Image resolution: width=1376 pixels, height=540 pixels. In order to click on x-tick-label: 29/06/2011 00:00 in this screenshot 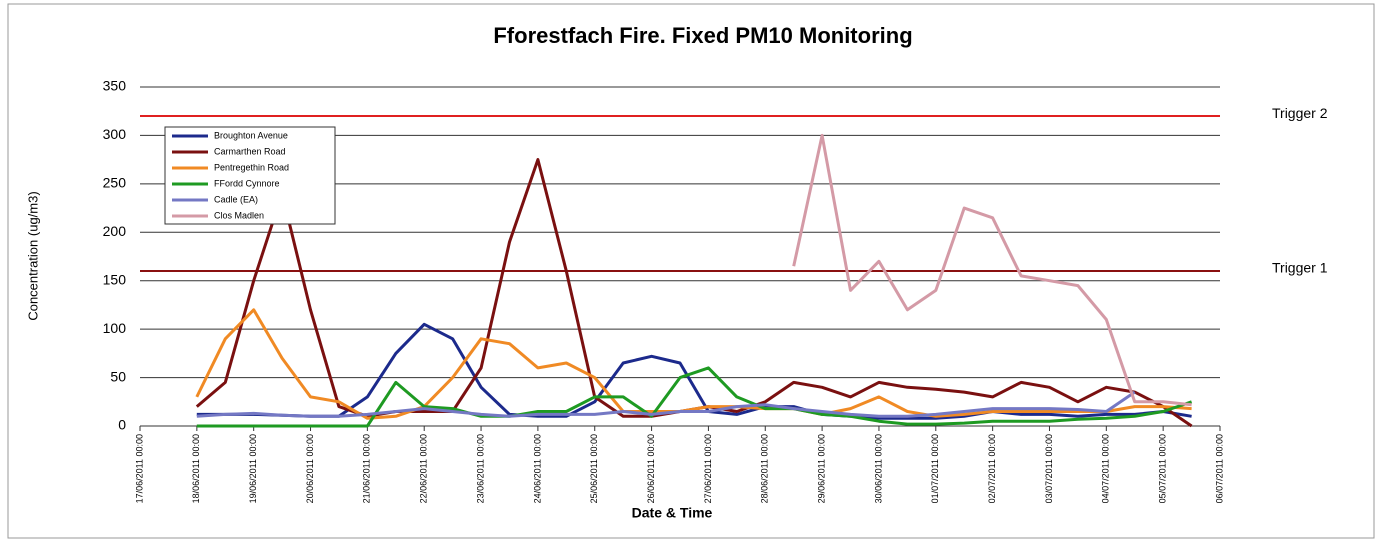, I will do `click(821, 468)`.